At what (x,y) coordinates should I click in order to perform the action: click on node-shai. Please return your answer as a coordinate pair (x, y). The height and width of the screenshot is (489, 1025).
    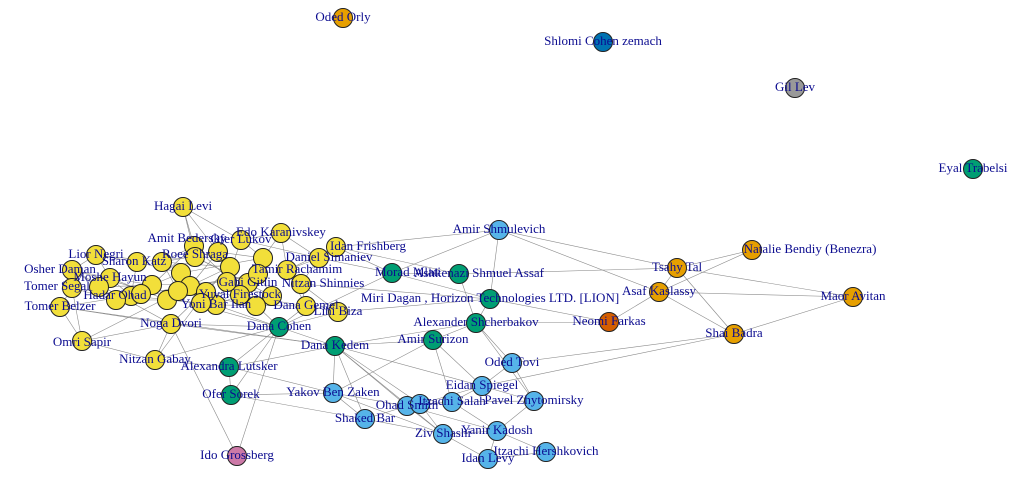
    Looking at the image, I should click on (734, 334).